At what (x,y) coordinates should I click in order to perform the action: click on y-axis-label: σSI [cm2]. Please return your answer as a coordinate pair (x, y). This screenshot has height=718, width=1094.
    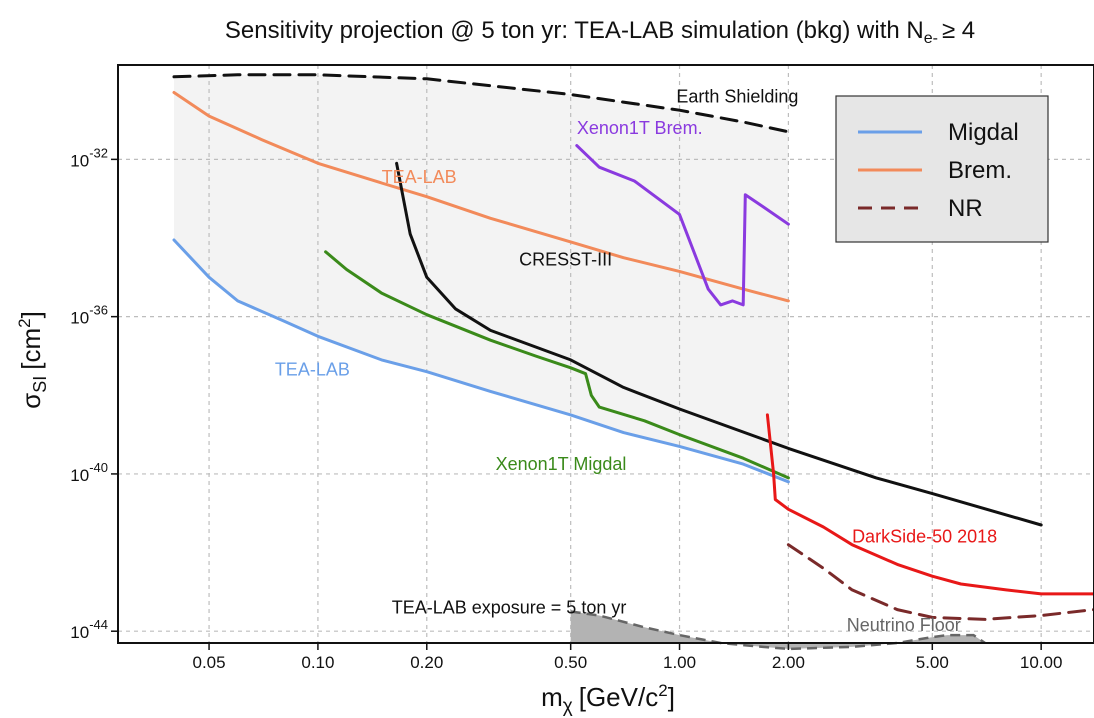
    Looking at the image, I should click on (32, 360).